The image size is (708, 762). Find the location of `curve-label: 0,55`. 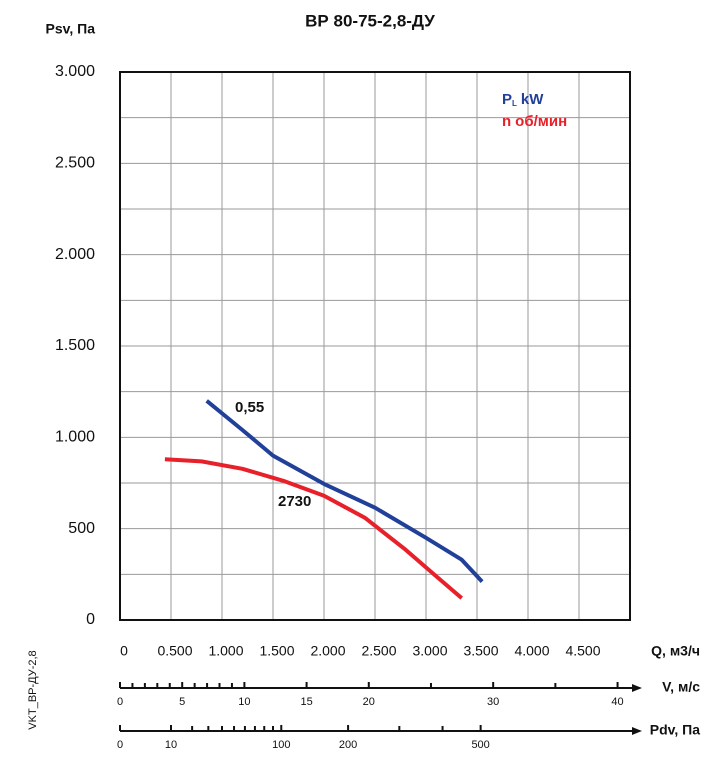

curve-label: 0,55 is located at coordinates (249, 407).